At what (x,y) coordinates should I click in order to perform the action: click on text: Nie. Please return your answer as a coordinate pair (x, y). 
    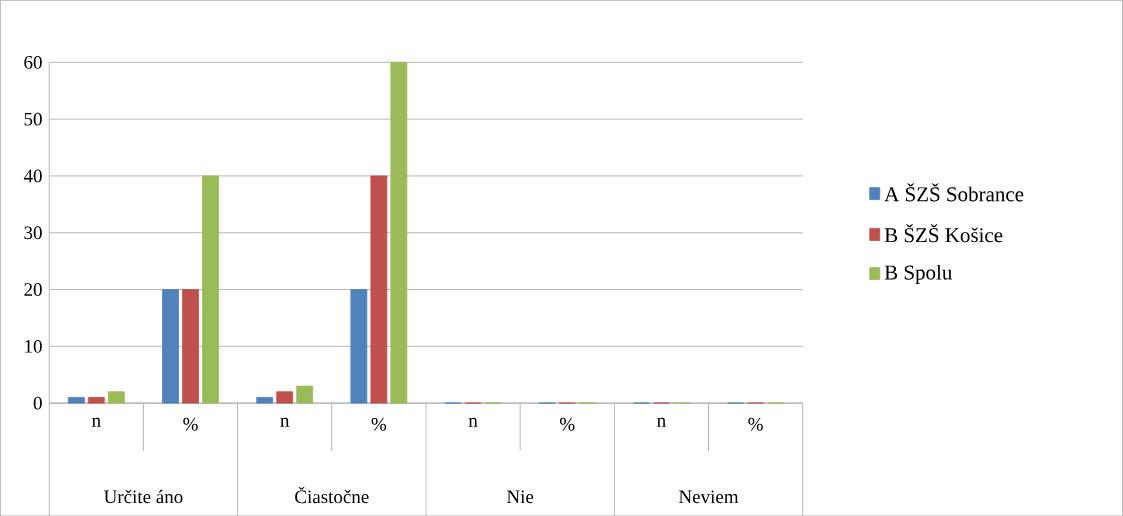
    Looking at the image, I should click on (520, 497).